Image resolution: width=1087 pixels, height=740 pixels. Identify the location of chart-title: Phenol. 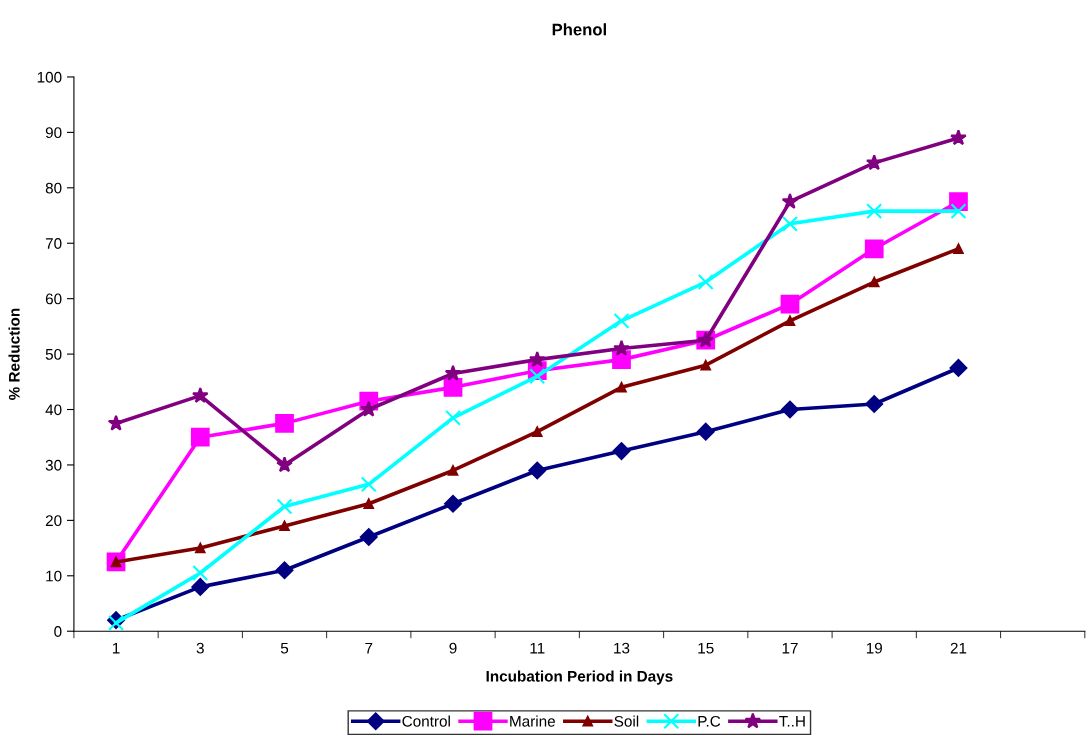
(579, 29).